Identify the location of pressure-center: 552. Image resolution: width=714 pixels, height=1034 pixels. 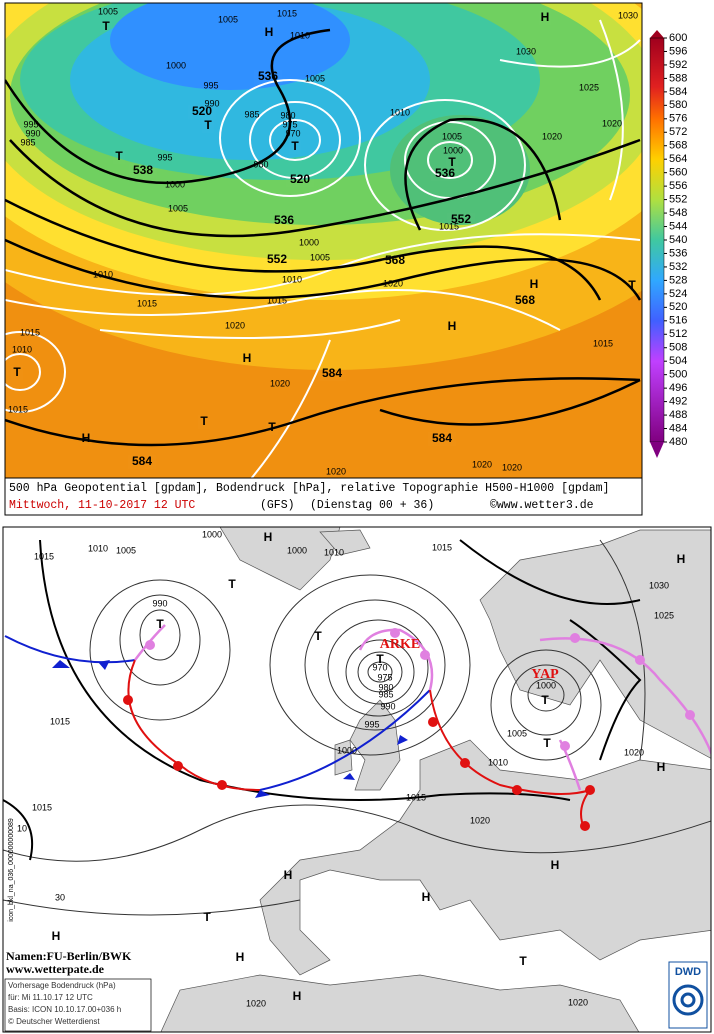
(277, 259).